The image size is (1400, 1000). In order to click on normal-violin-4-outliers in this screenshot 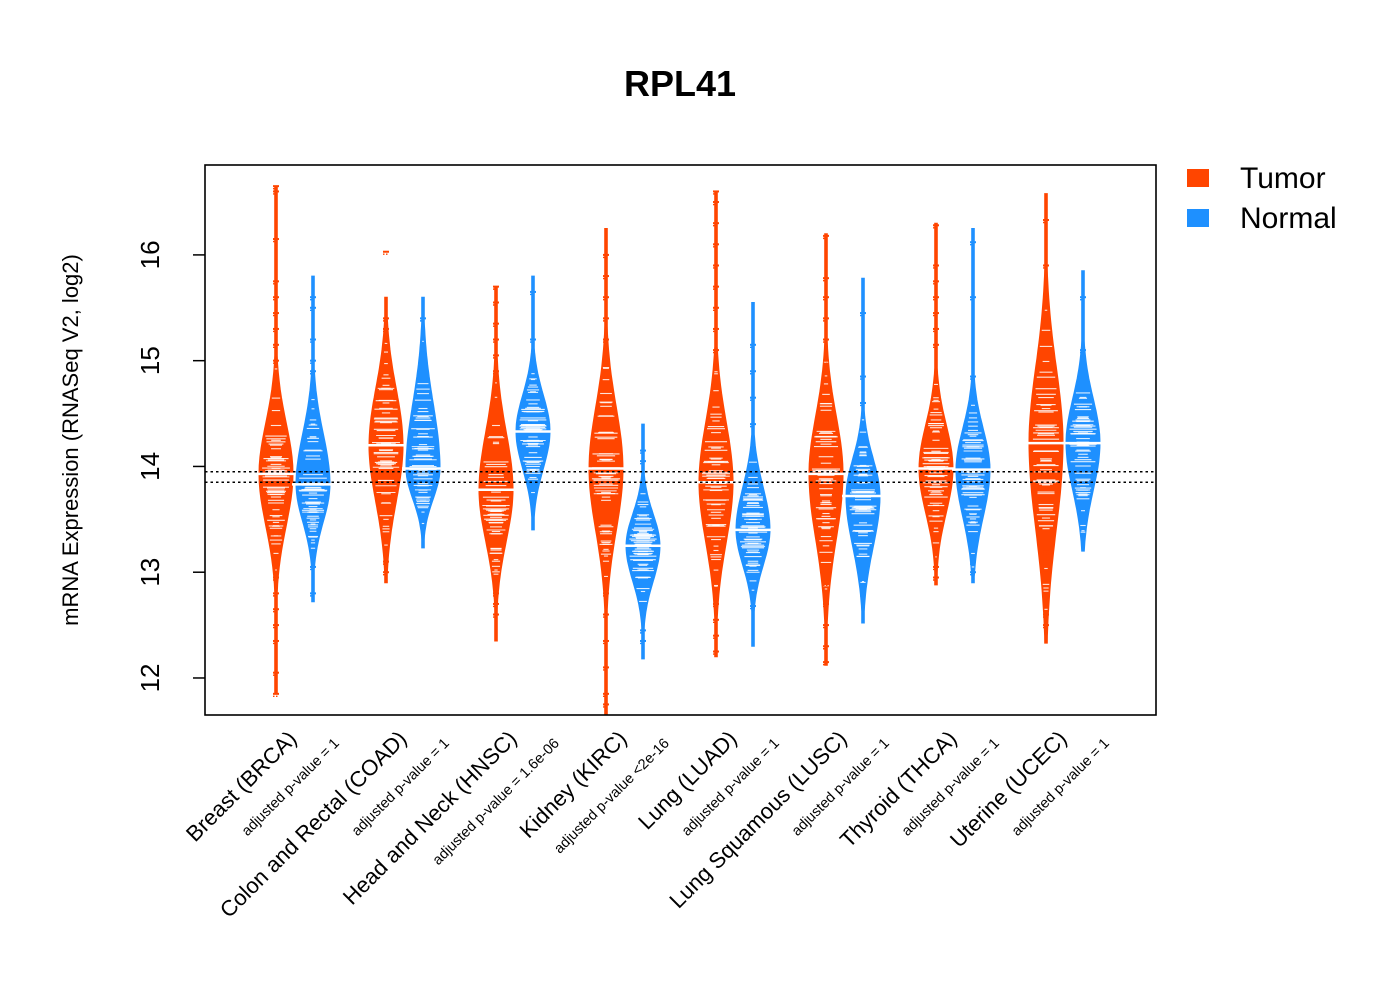, I will do `click(753, 476)`.